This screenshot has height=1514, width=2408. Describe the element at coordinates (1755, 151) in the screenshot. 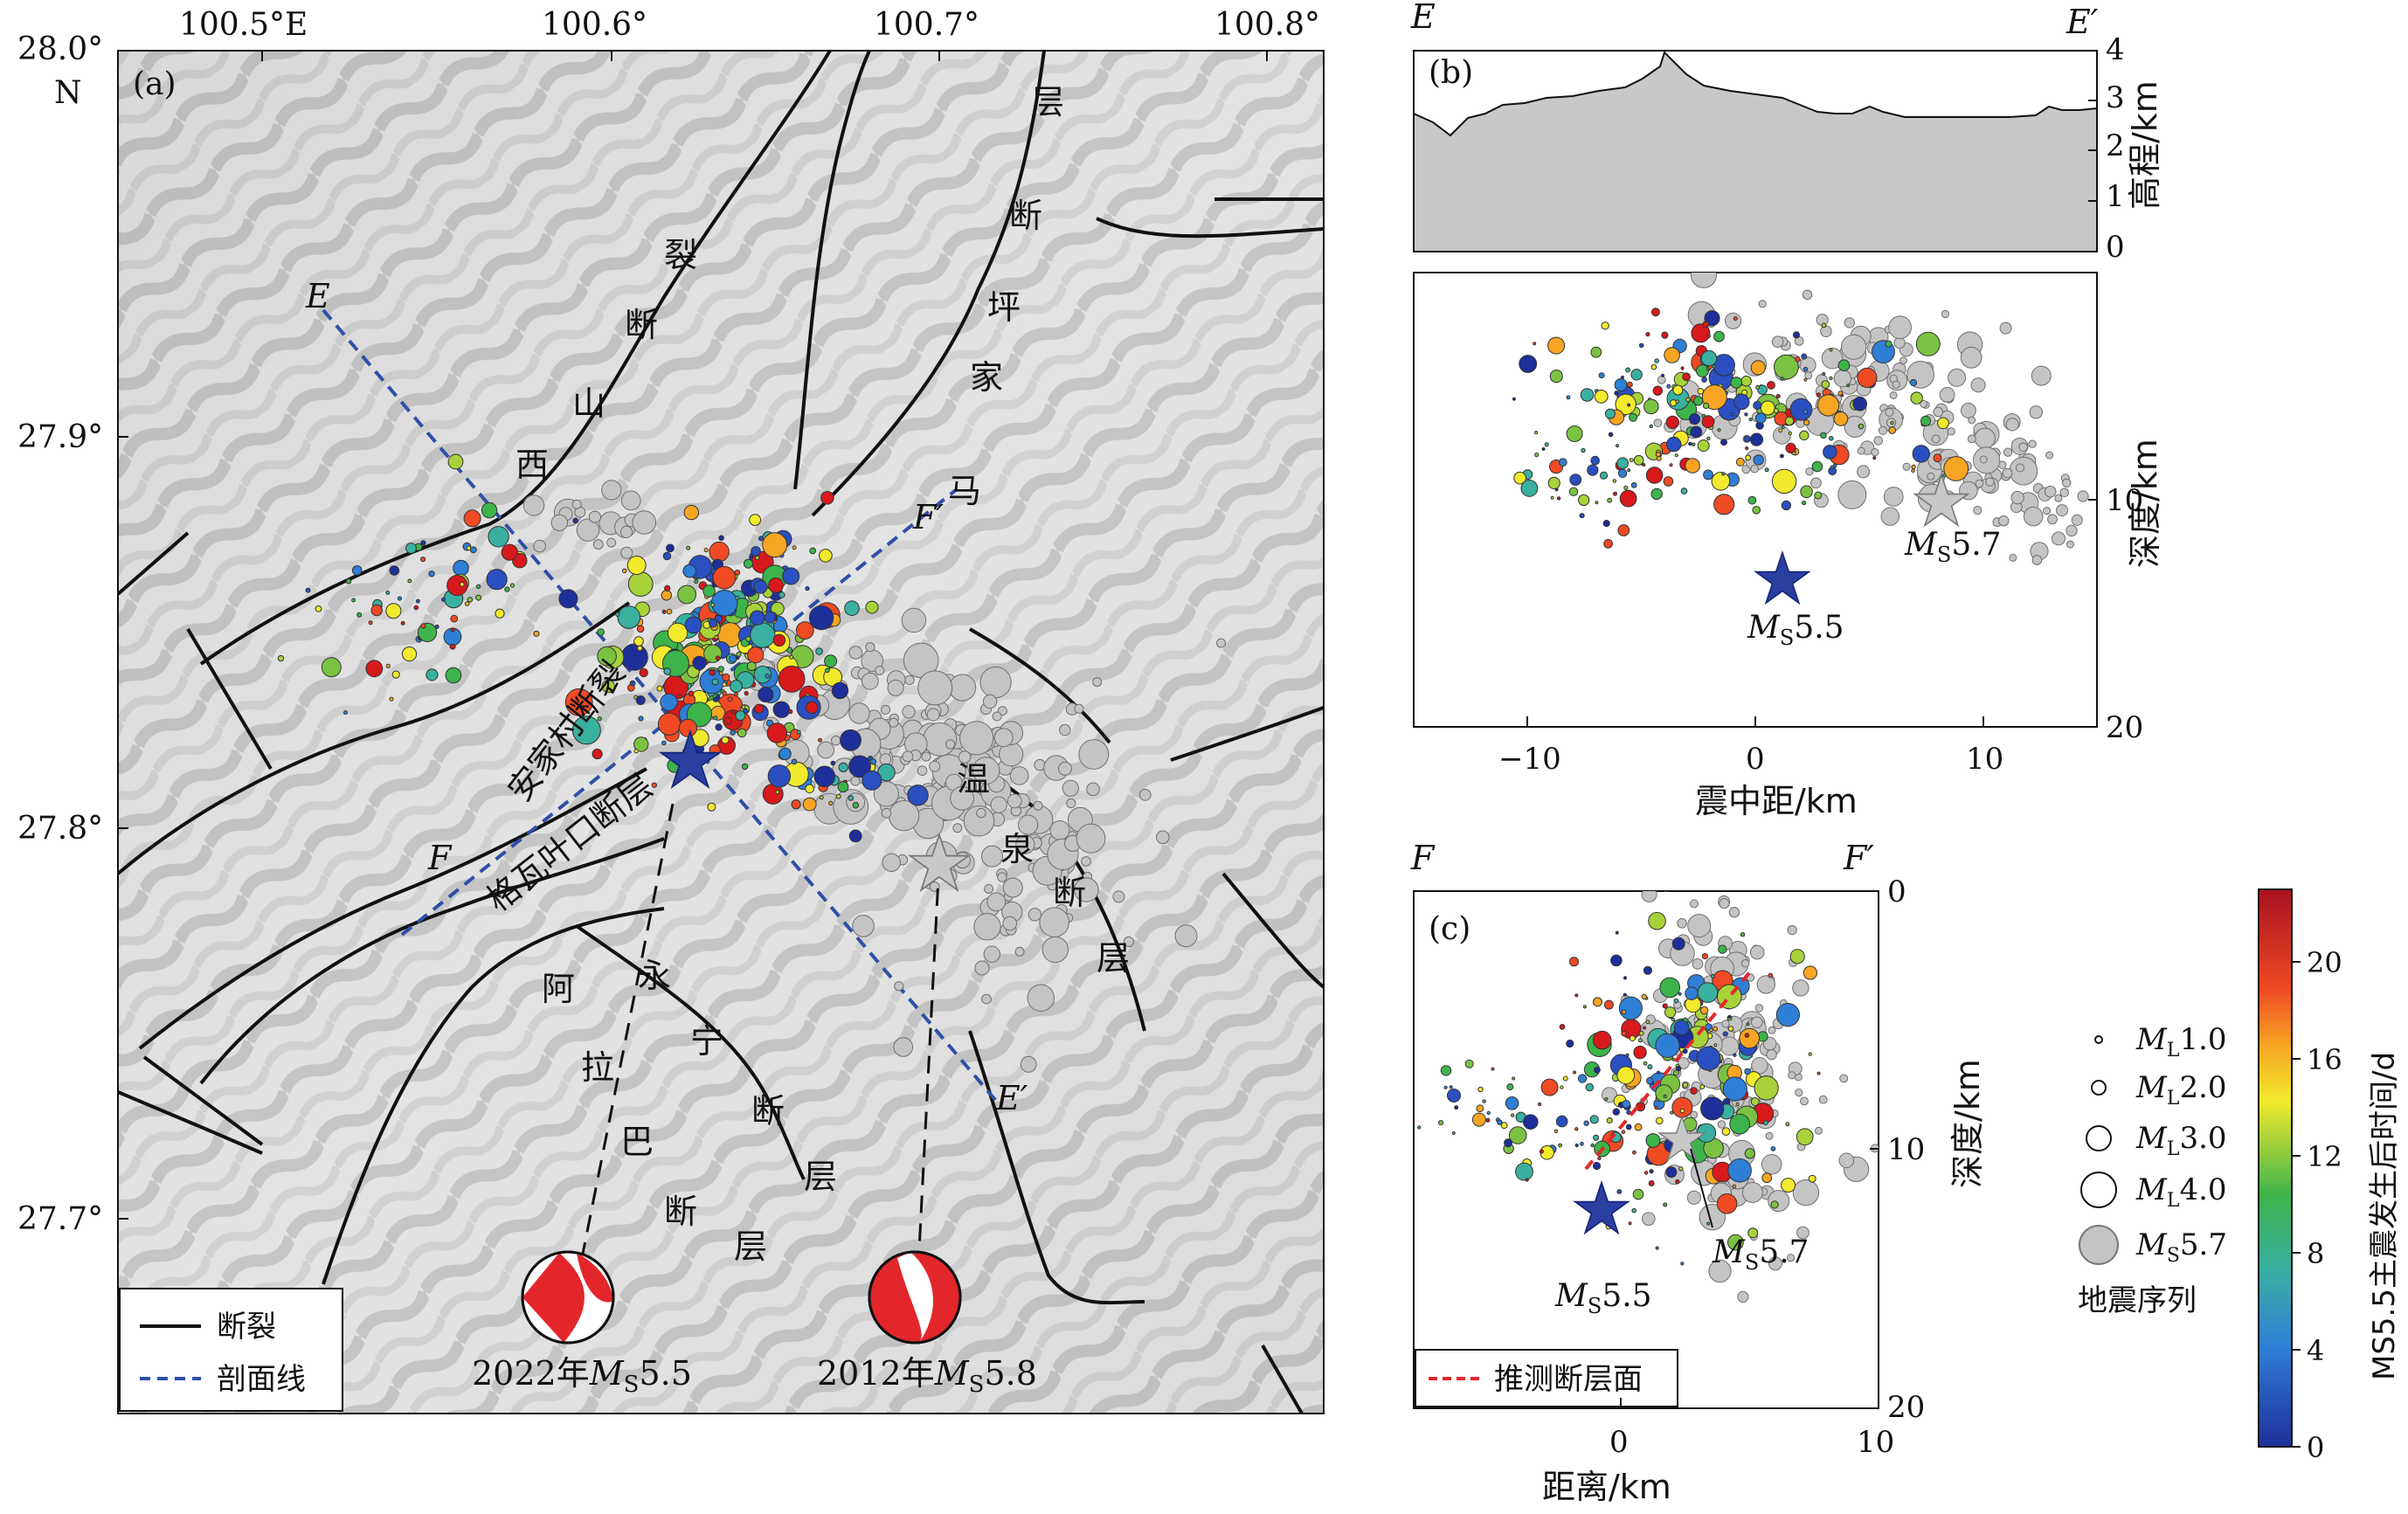

I see `topography-area` at that location.